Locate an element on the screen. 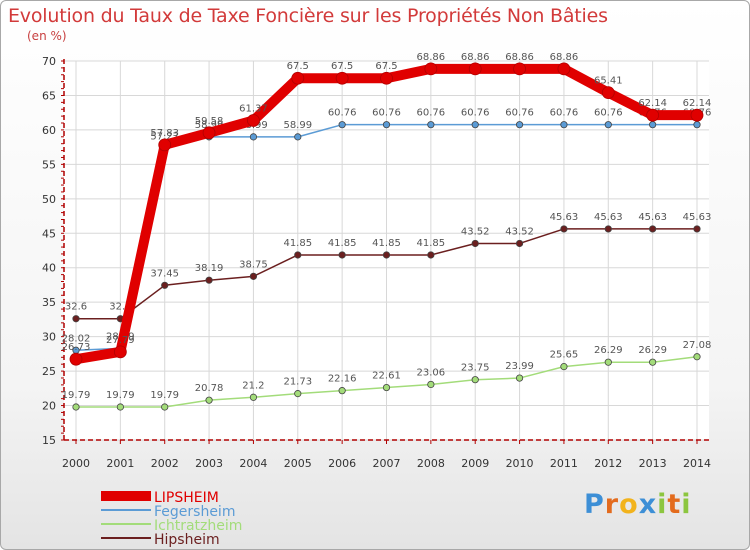  x-tick-label: 2011 is located at coordinates (564, 463).